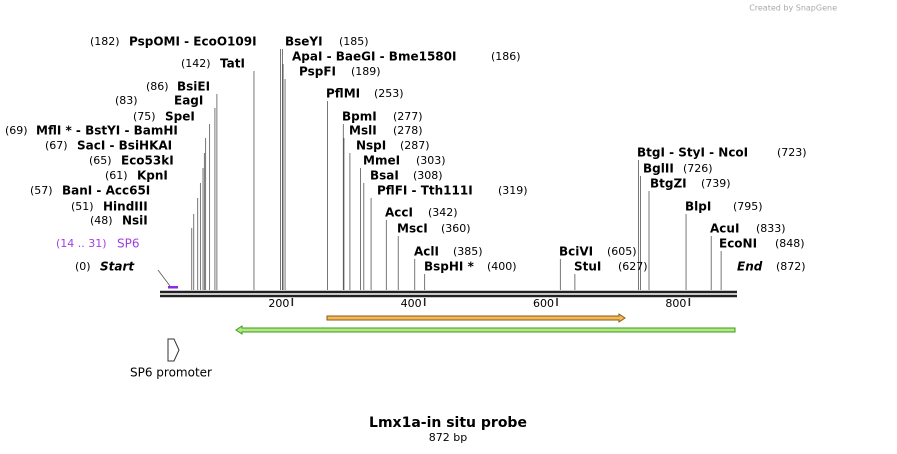 This screenshot has height=454, width=897. I want to click on enzyme-label: MflI * - BstYI - BamHI, so click(107, 131).